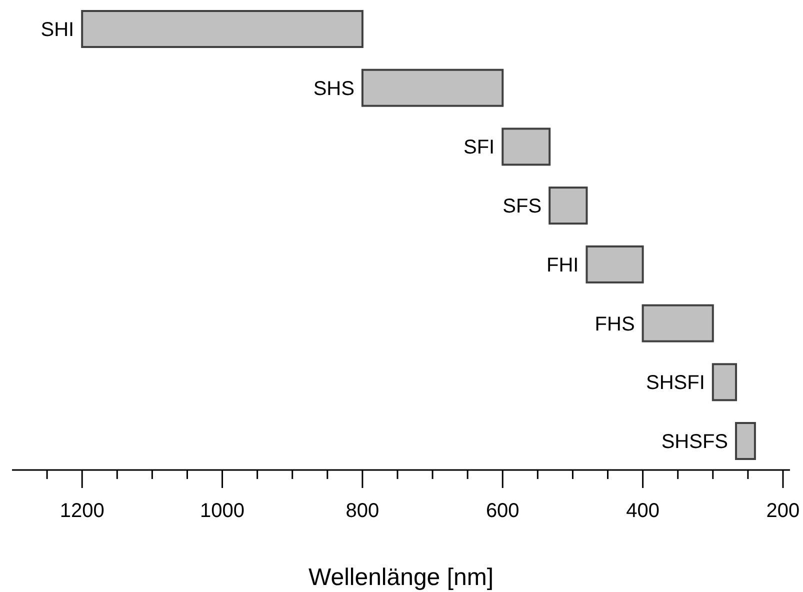 The width and height of the screenshot is (803, 592). Describe the element at coordinates (614, 324) in the screenshot. I see `y-tick-label: FHS` at that location.